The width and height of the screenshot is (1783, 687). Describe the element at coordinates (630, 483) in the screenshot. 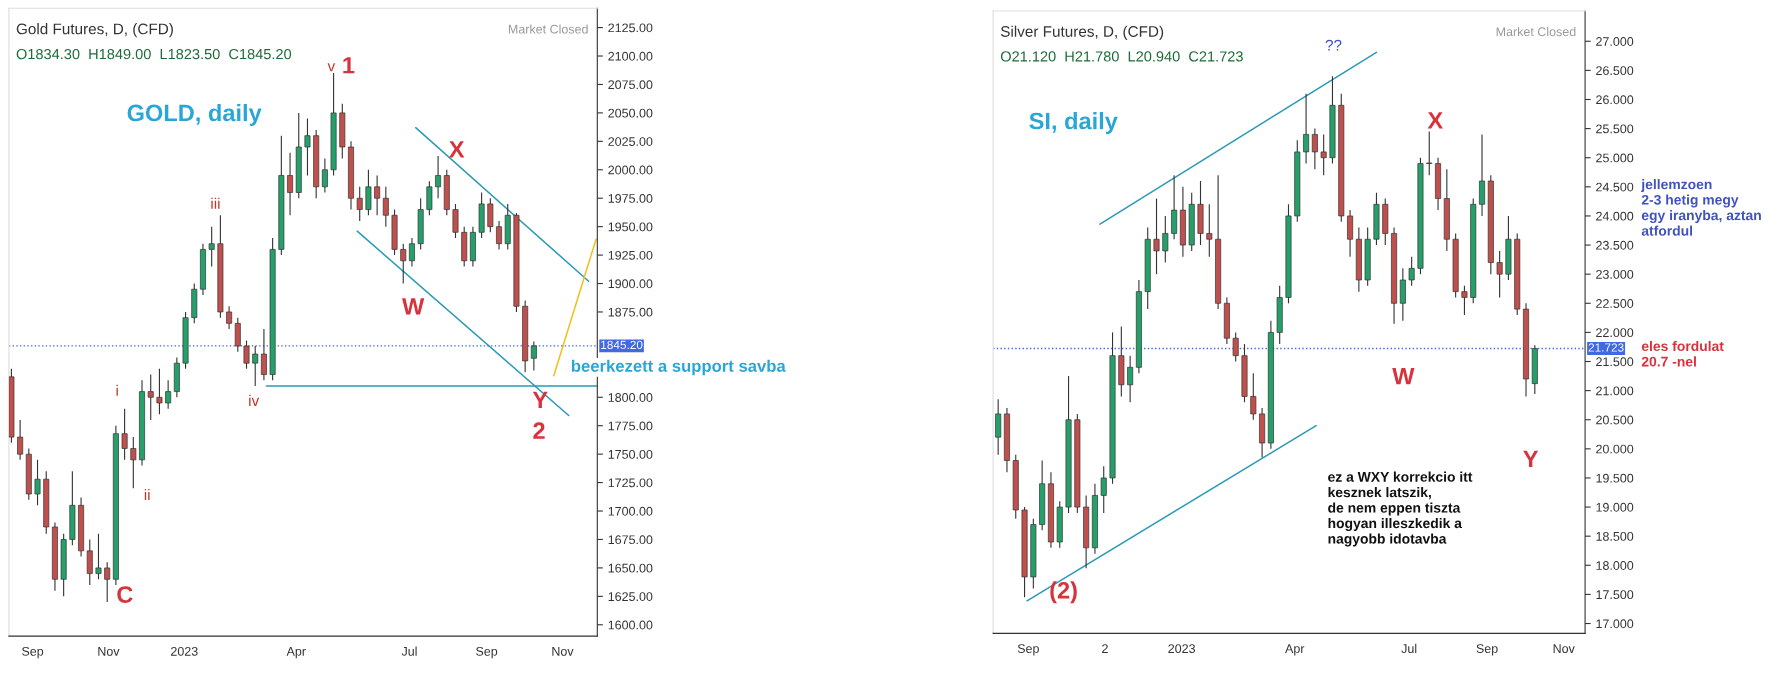

I see `y-tick-label: 1725.00` at that location.